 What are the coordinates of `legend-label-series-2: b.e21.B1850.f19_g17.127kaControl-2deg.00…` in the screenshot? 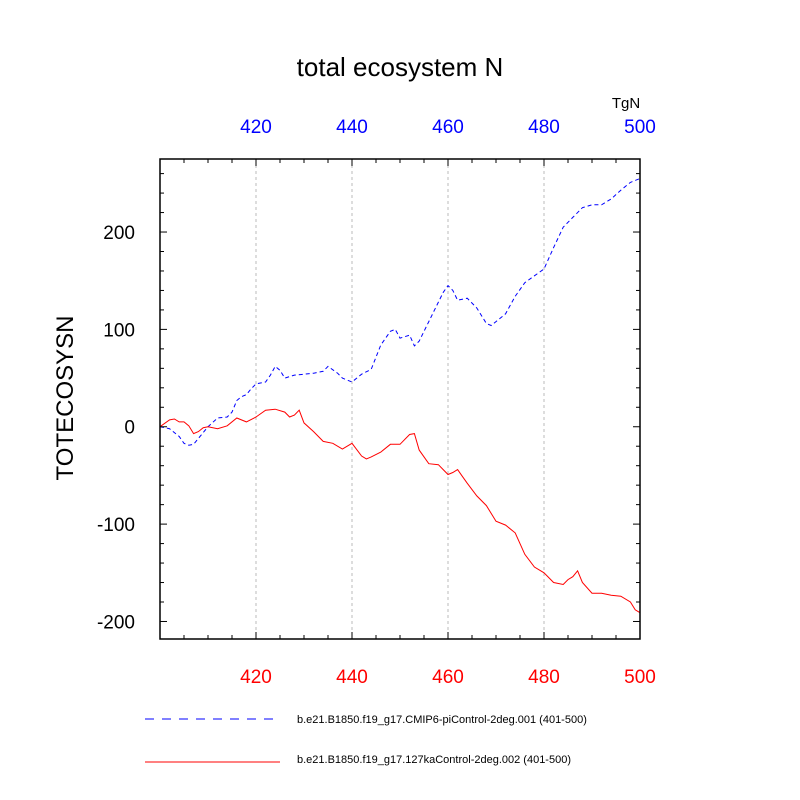 It's located at (434, 760).